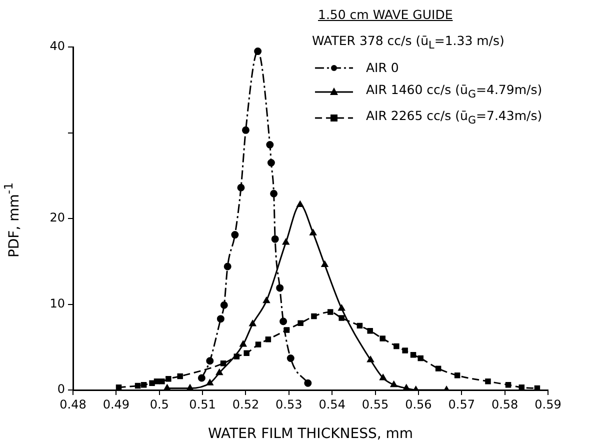  I want to click on x-tick-label: 0.49, so click(116, 404).